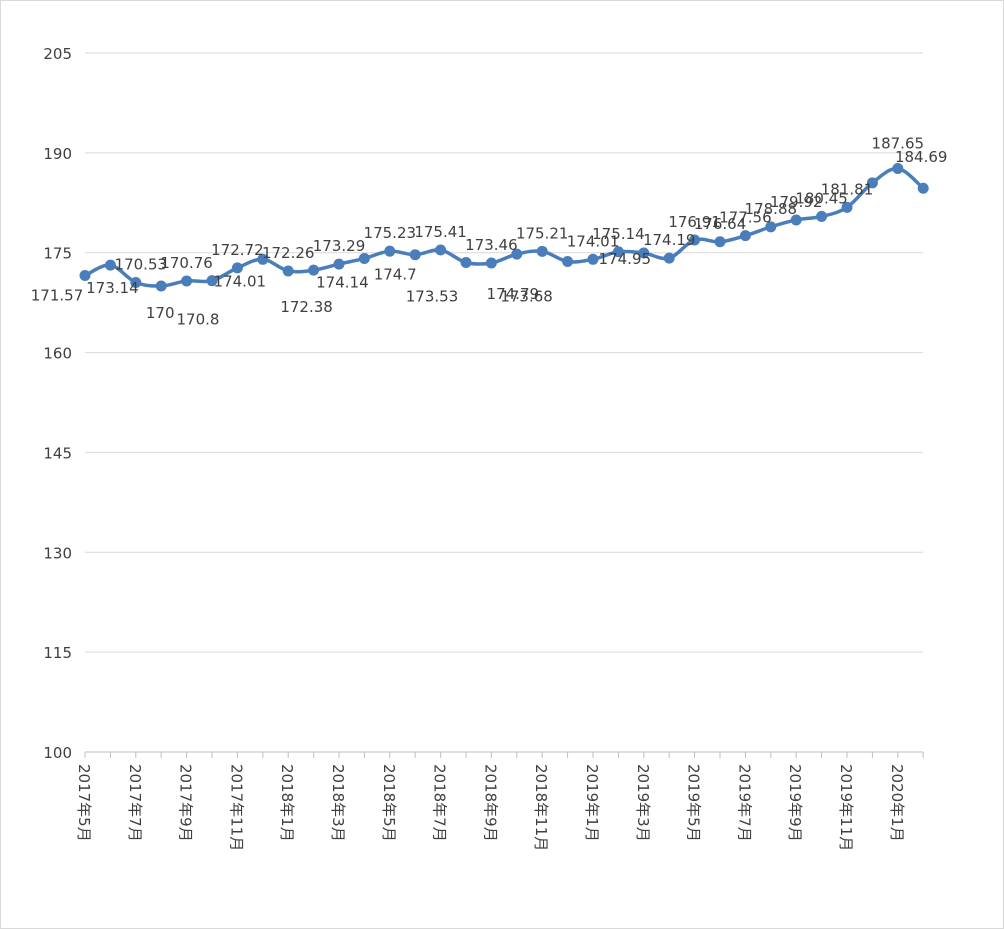 Image resolution: width=1004 pixels, height=929 pixels. I want to click on data-label: 176.64, so click(720, 224).